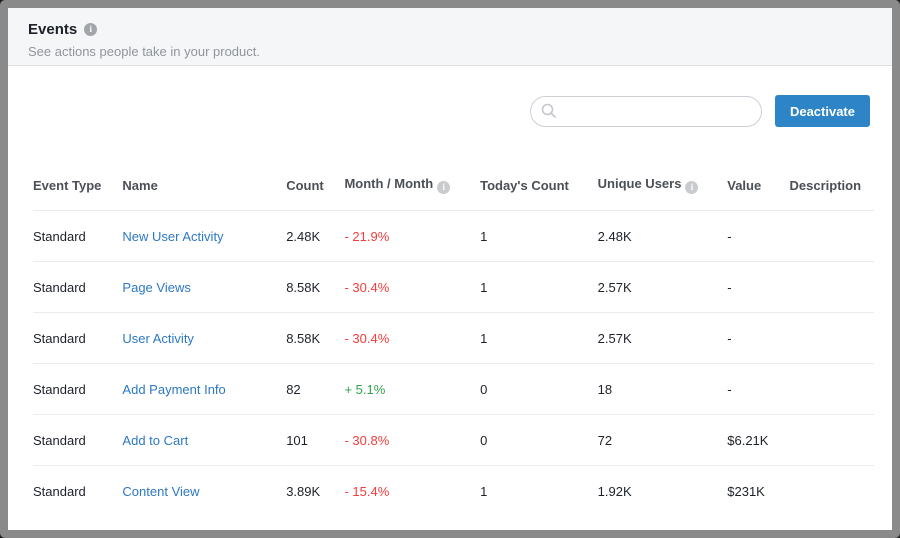  I want to click on column-header-todays-count: Today's Count, so click(539, 179).